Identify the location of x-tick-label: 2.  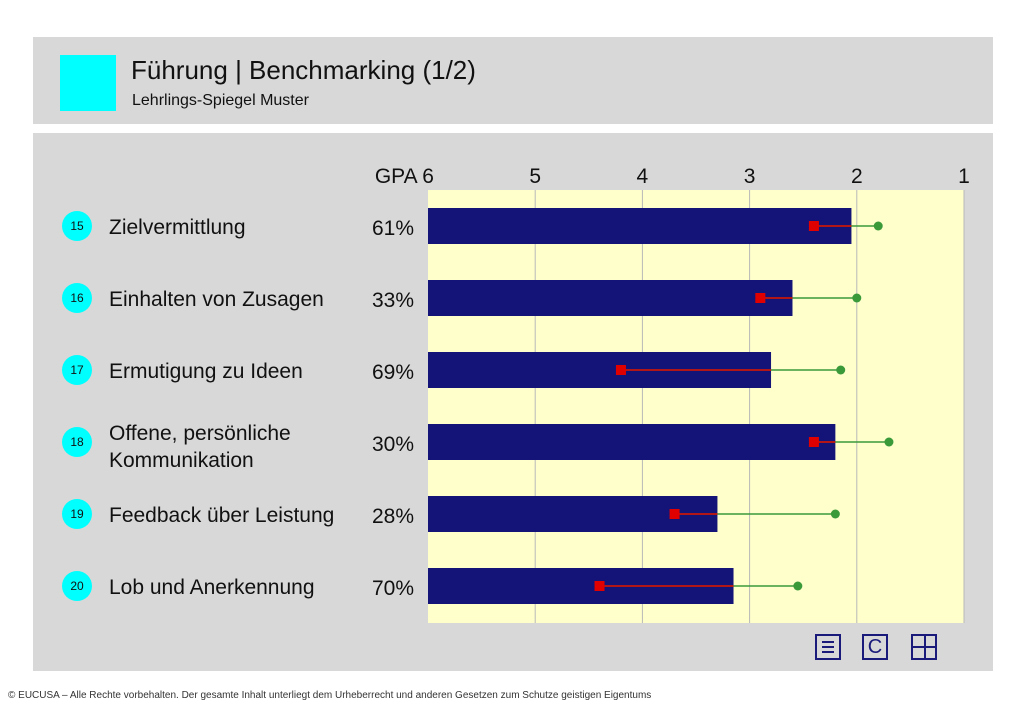
(857, 176).